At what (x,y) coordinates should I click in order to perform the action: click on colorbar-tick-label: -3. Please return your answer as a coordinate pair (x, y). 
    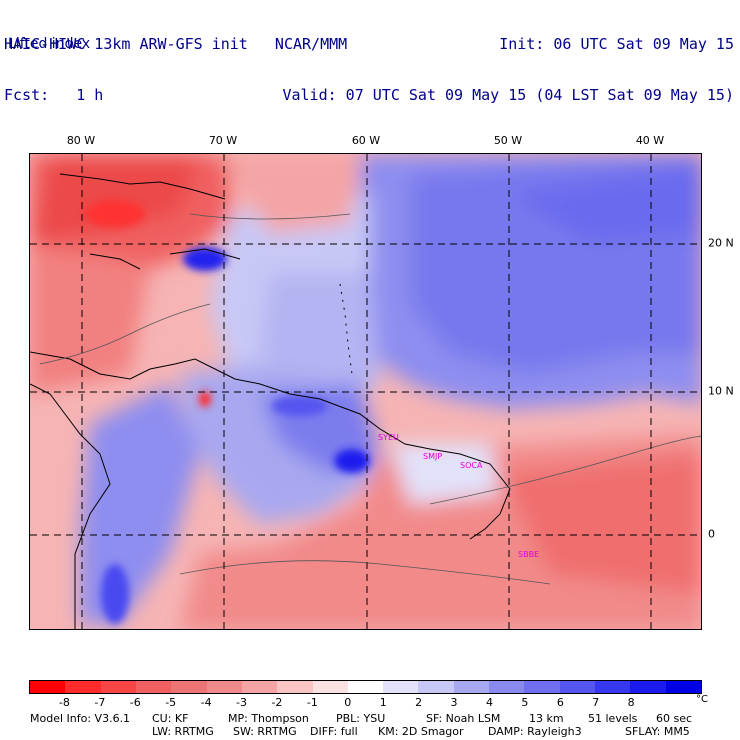
    Looking at the image, I should click on (241, 702).